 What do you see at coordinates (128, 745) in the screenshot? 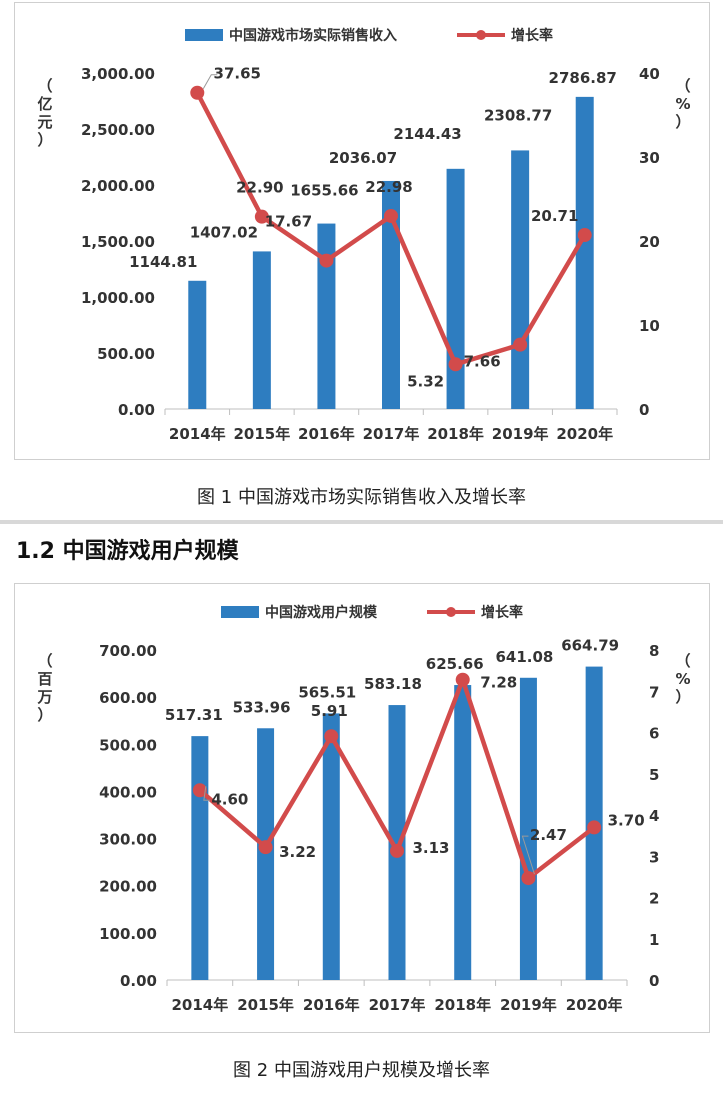
I see `users-left-tick-label: 500.00` at bounding box center [128, 745].